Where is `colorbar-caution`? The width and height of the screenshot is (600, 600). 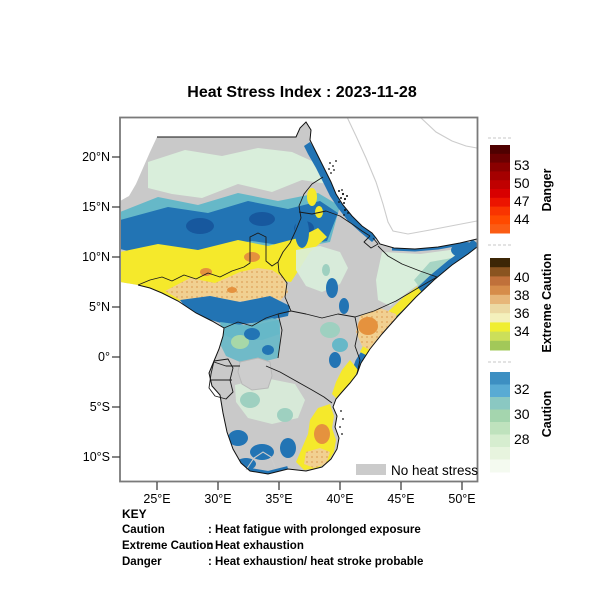
colorbar-caution is located at coordinates (500, 422).